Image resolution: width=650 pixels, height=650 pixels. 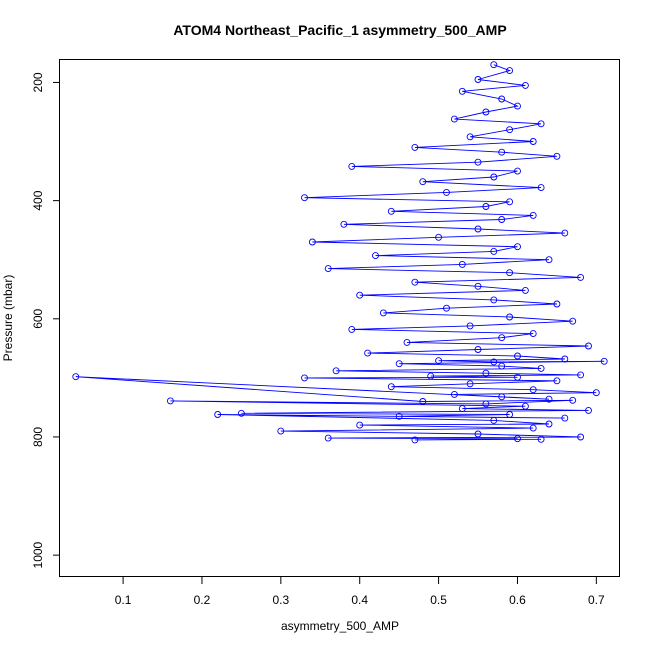 What do you see at coordinates (45, 320) in the screenshot?
I see `y-axis: 200 400 600 800 1000` at bounding box center [45, 320].